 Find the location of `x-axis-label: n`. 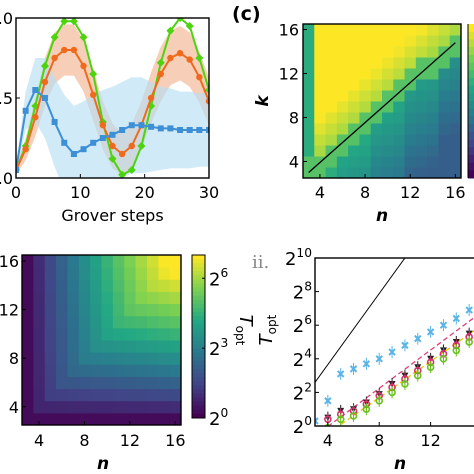

x-axis-label: n is located at coordinates (400, 464).